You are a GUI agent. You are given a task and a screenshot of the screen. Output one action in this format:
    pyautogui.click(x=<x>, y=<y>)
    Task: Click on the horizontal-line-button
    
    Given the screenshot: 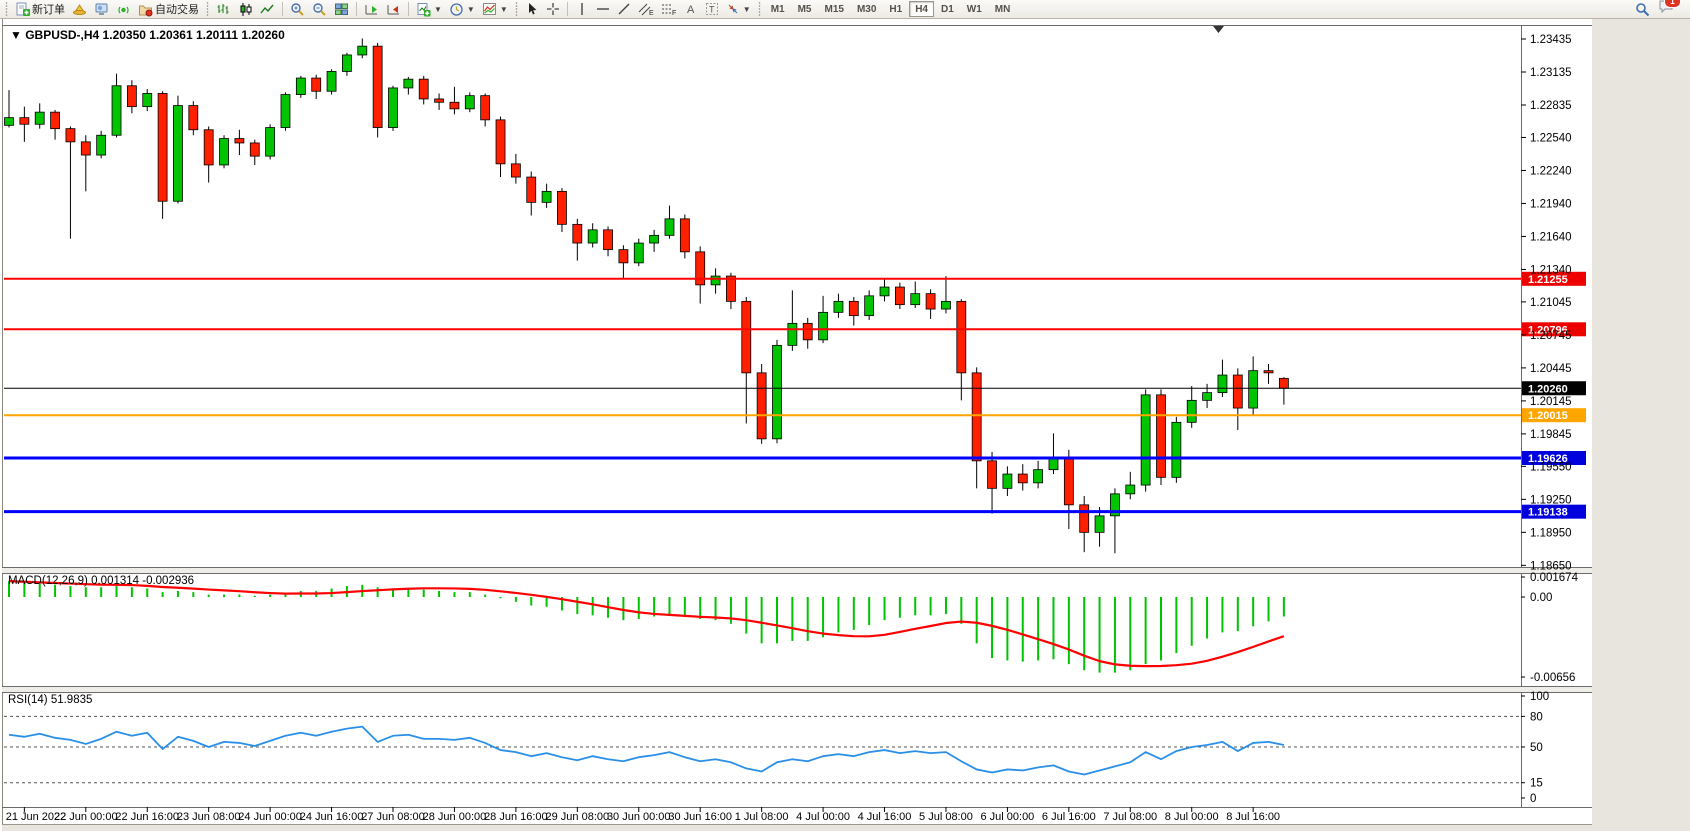 What is the action you would take?
    pyautogui.click(x=603, y=9)
    